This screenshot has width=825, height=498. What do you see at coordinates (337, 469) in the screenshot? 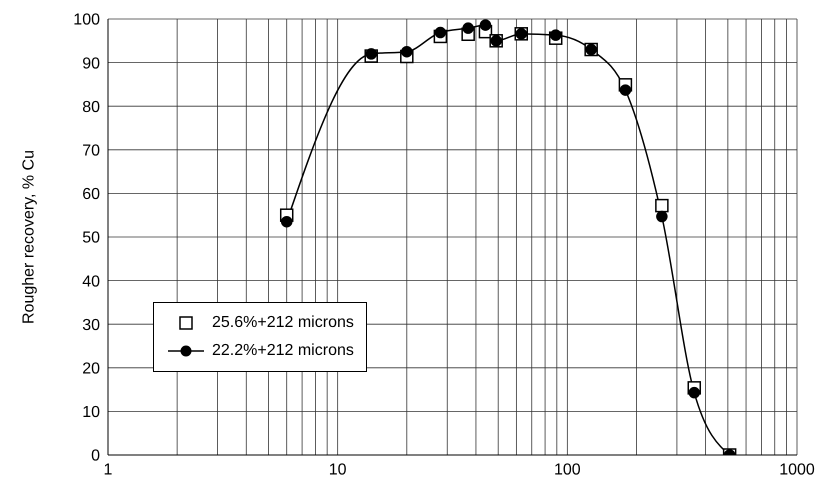
I see `x-tick-label: 10` at bounding box center [337, 469].